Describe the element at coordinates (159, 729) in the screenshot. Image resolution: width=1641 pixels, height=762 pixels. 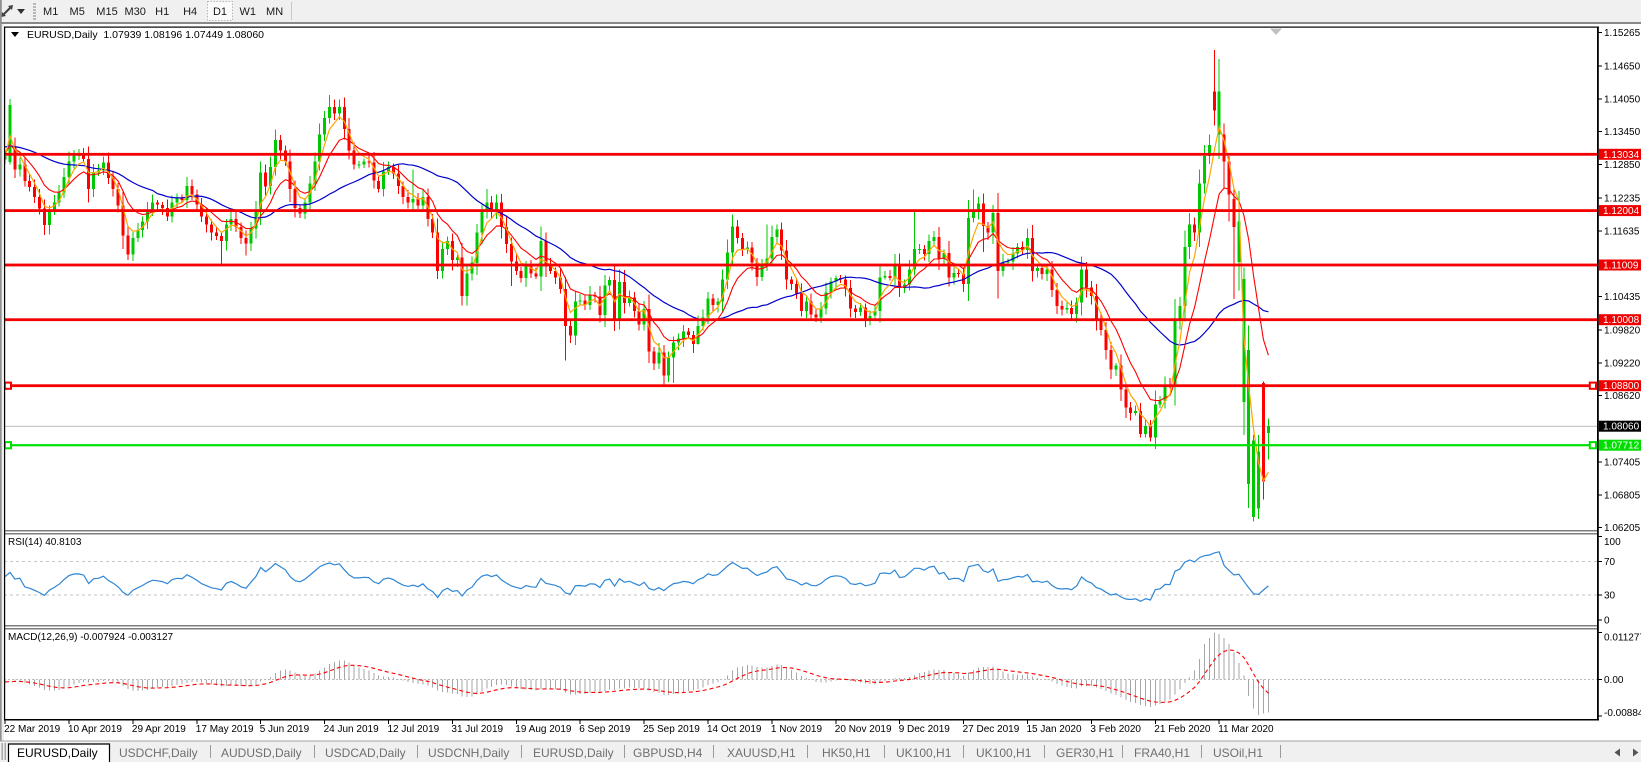
I see `svg-text: 29 Apr 2019` at that location.